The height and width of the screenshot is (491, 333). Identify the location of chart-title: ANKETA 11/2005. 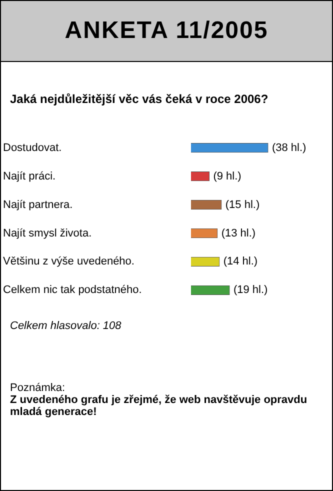
(166, 31).